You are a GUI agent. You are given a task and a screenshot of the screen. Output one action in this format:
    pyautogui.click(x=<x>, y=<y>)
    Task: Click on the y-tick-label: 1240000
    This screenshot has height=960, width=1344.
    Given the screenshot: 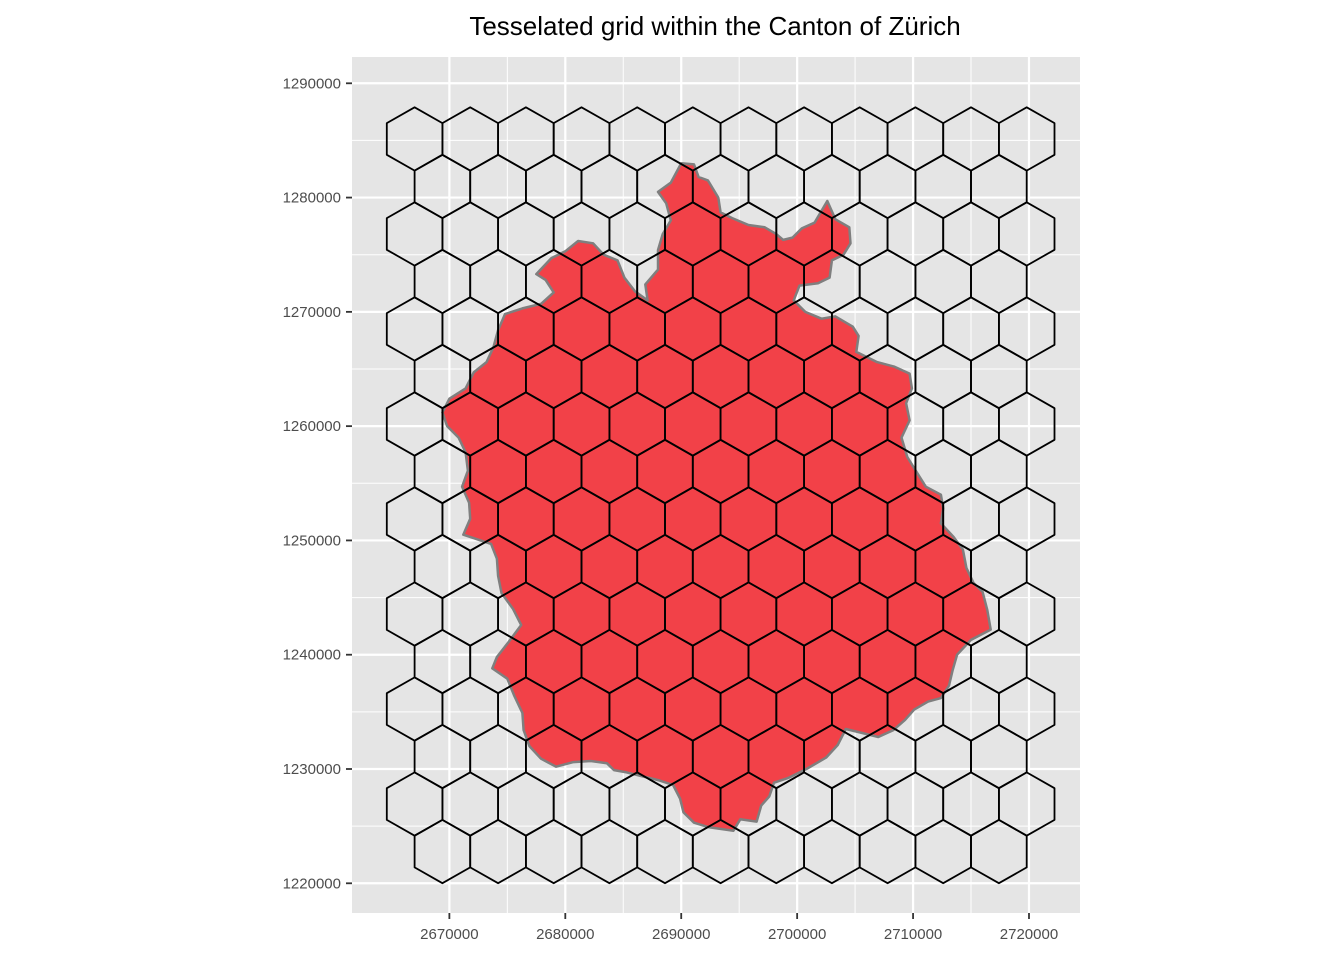 What is the action you would take?
    pyautogui.click(x=312, y=655)
    